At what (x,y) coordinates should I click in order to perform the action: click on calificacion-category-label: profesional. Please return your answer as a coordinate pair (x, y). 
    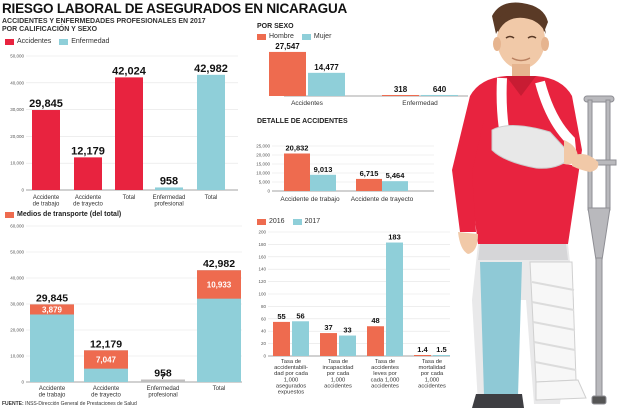
    Looking at the image, I should click on (168, 204).